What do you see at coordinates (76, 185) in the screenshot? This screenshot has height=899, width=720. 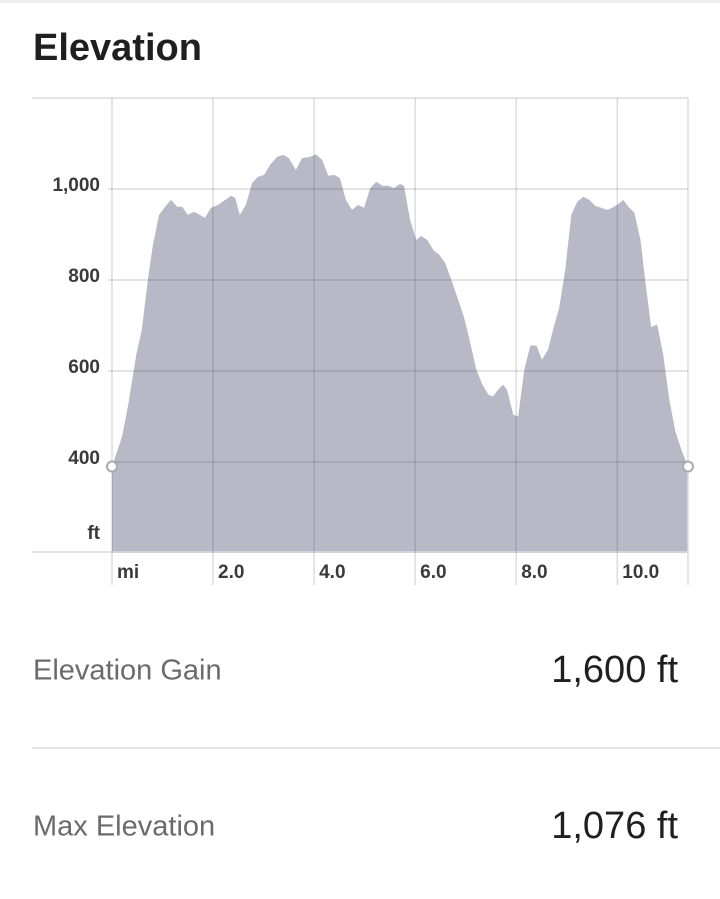 I see `y-tick-label: 1,000` at bounding box center [76, 185].